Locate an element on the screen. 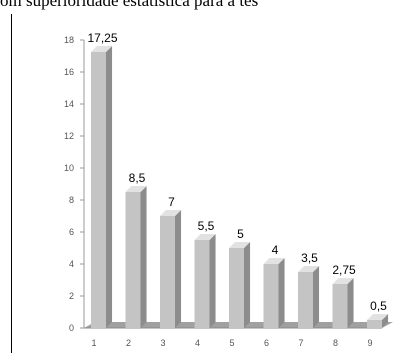  x-tick-label: 5 is located at coordinates (231, 343).